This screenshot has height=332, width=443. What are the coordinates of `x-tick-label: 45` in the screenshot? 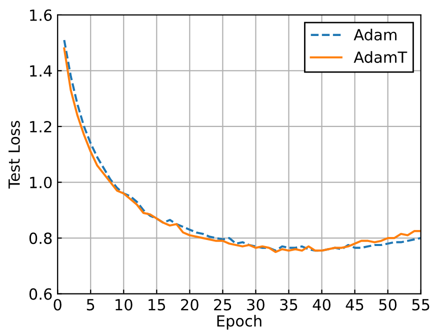 It's located at (355, 305).